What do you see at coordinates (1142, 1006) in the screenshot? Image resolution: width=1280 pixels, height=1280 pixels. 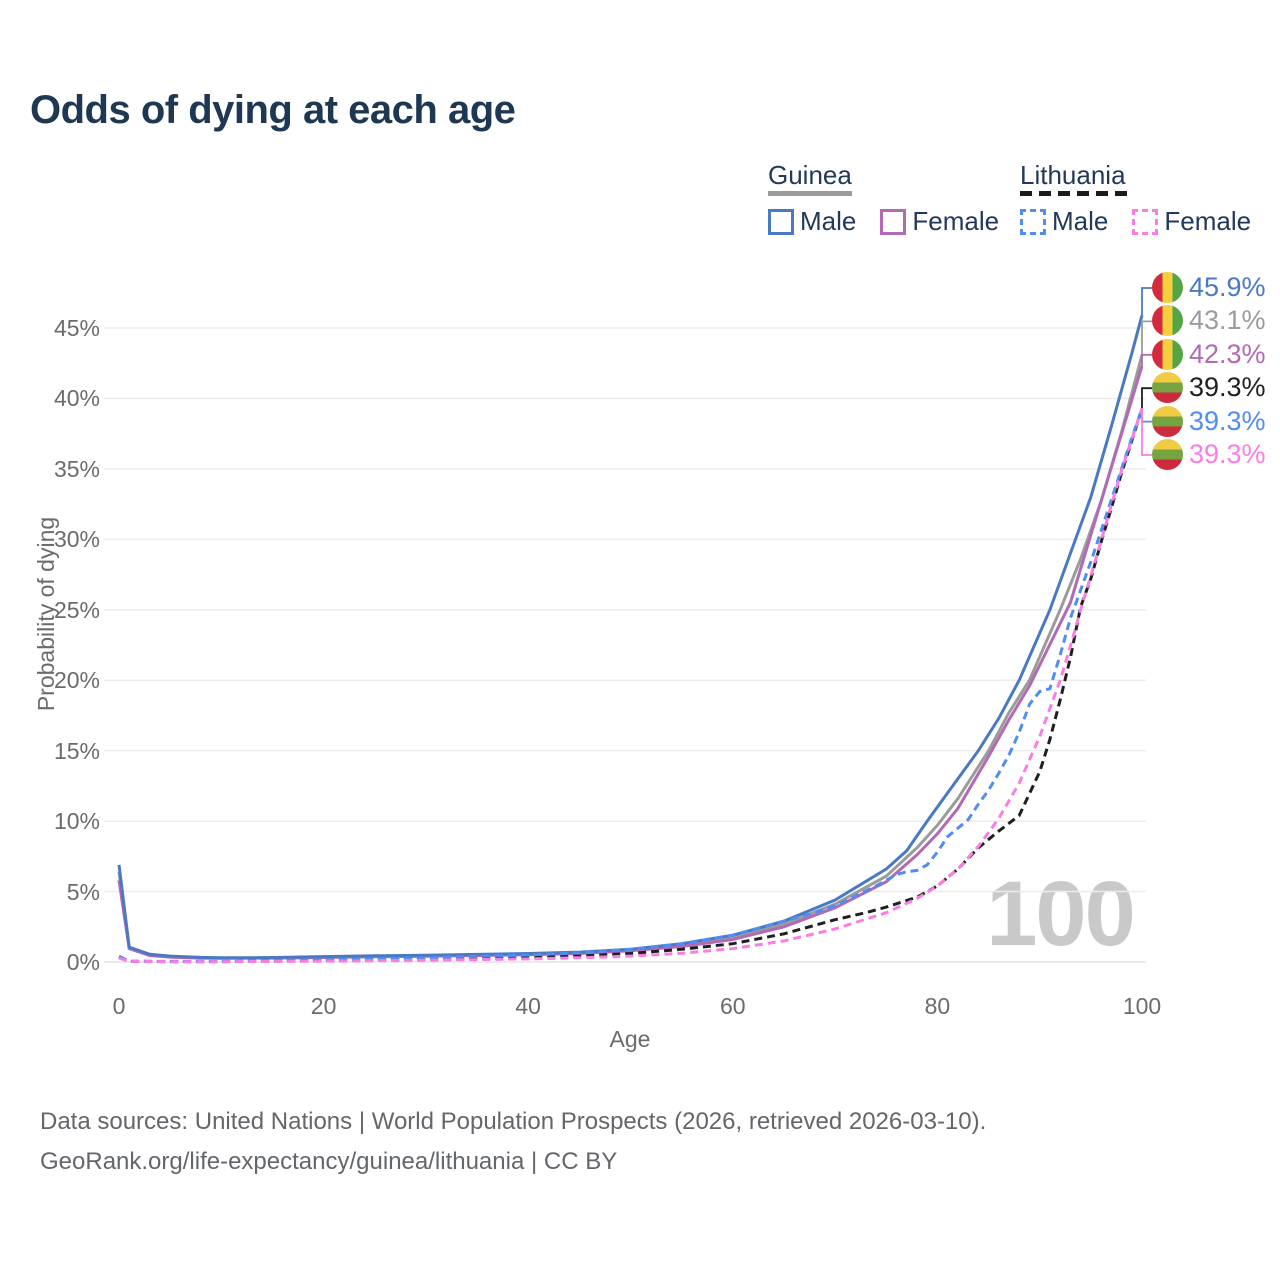 I see `x-tick-label: 100` at bounding box center [1142, 1006].